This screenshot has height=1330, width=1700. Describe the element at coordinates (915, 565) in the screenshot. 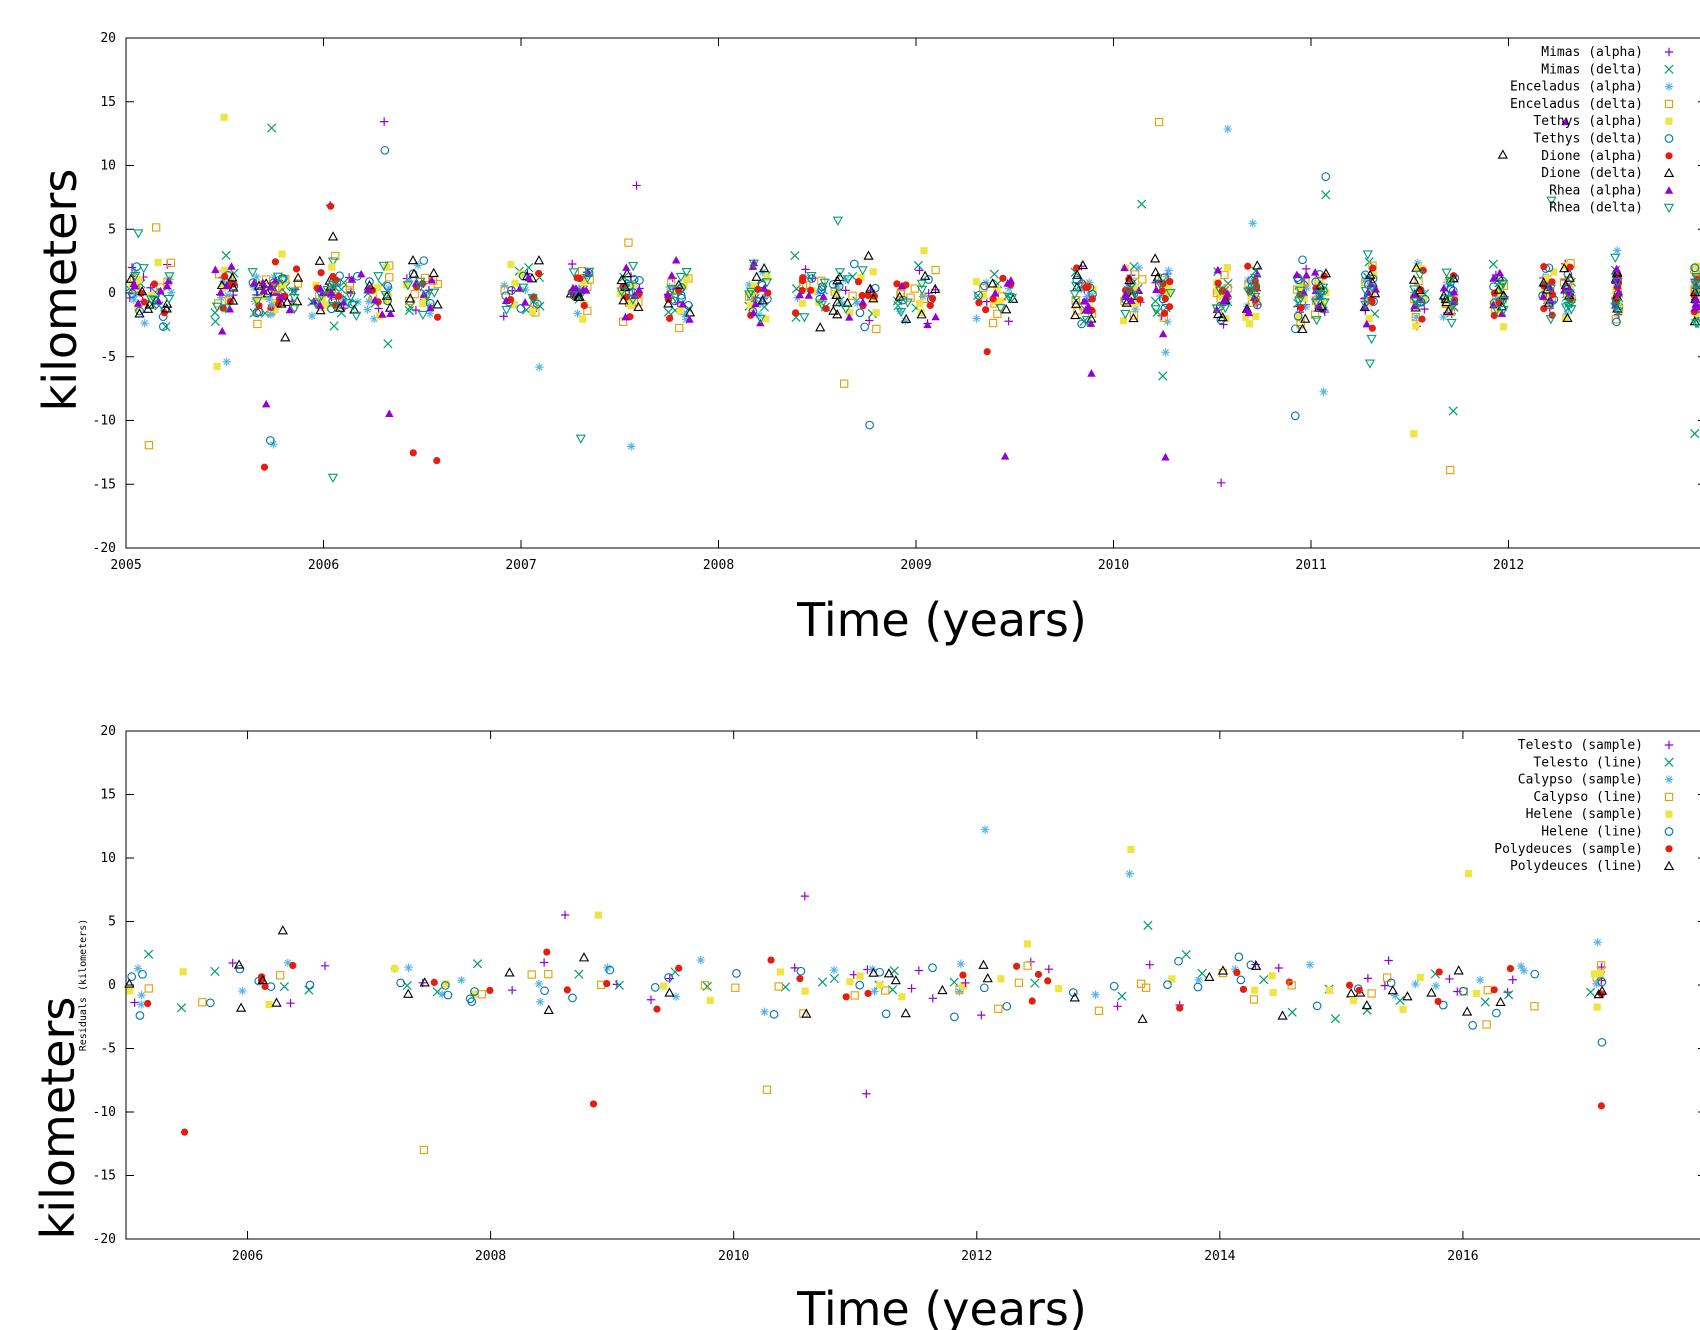

I see `x-tick-label: 2009` at that location.